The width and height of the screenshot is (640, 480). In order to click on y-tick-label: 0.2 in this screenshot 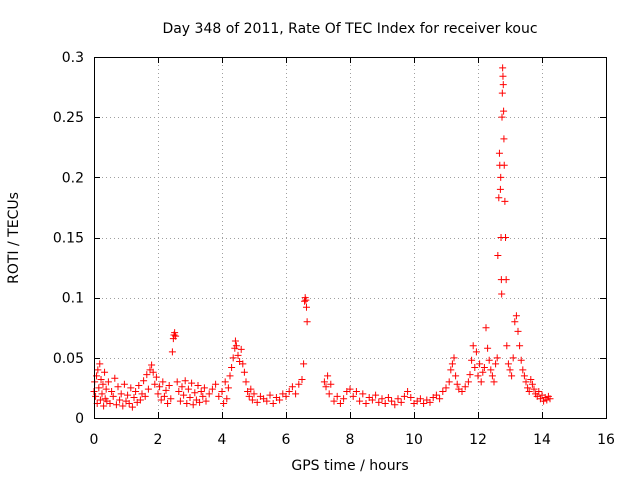, I will do `click(73, 178)`.